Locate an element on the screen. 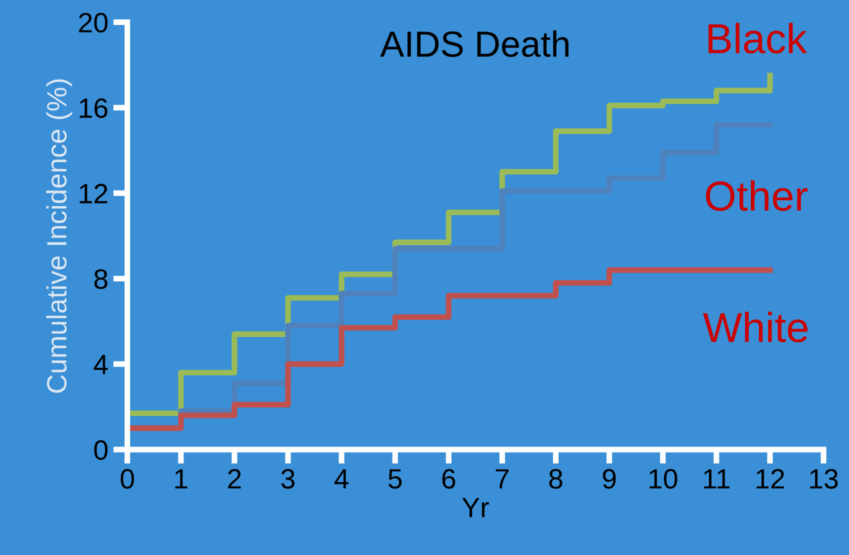 The height and width of the screenshot is (555, 849). series-label: Black is located at coordinates (758, 38).